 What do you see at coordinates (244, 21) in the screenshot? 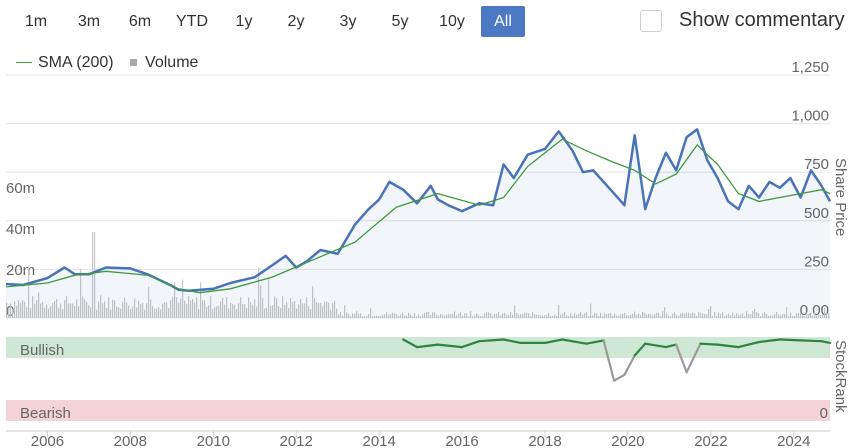
I see `range-button-1y: 1y` at bounding box center [244, 21].